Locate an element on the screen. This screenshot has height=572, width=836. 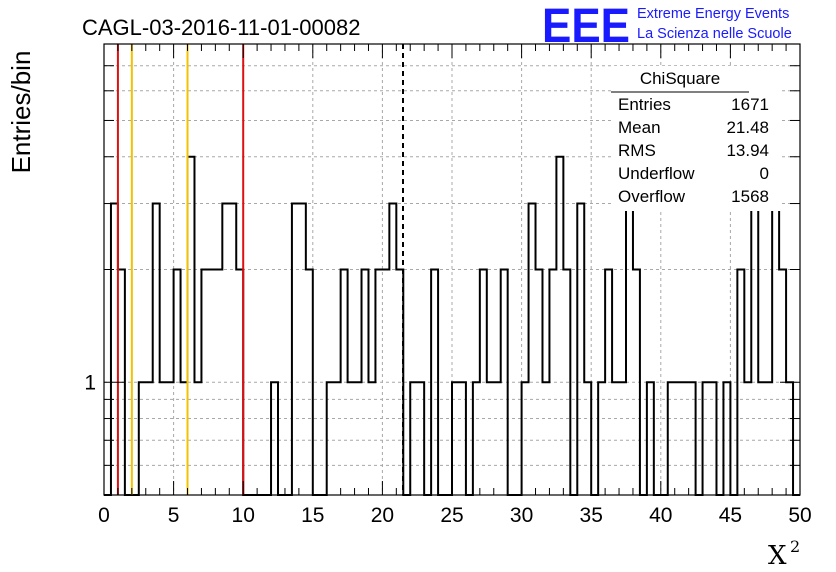
x-tick-label: 40 is located at coordinates (660, 515).